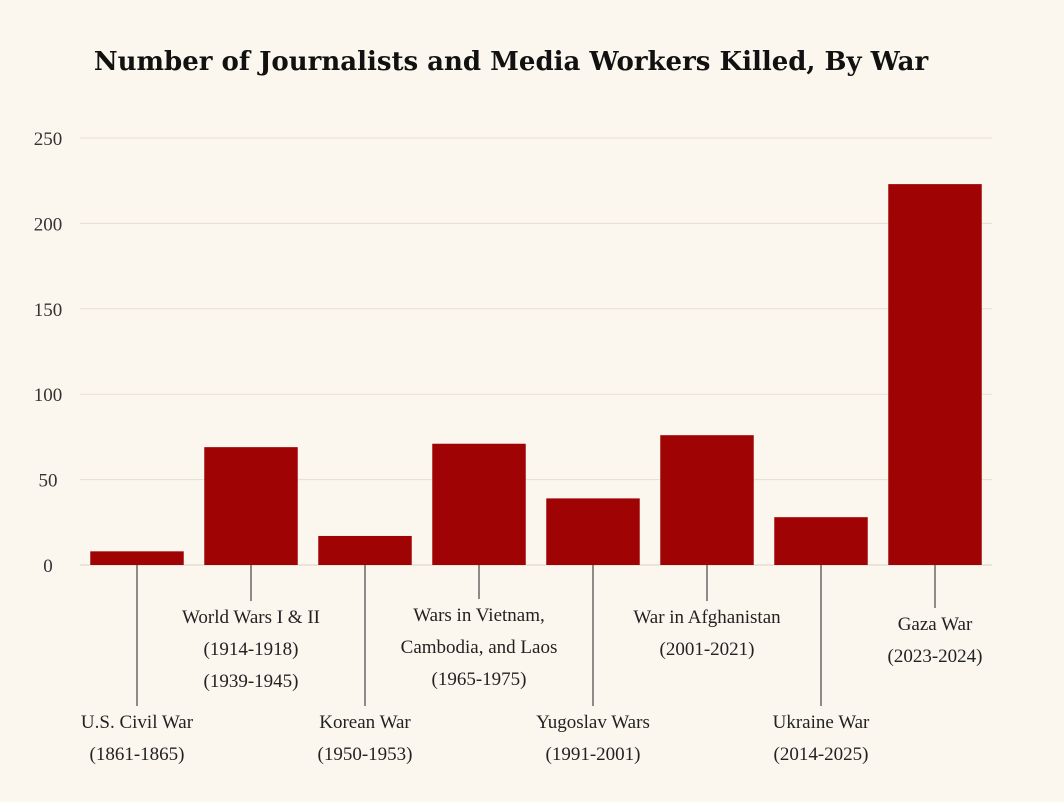 Image resolution: width=1064 pixels, height=802 pixels. What do you see at coordinates (707, 633) in the screenshot?
I see `category-label-6: War in Afghanistan (2001-2021)` at bounding box center [707, 633].